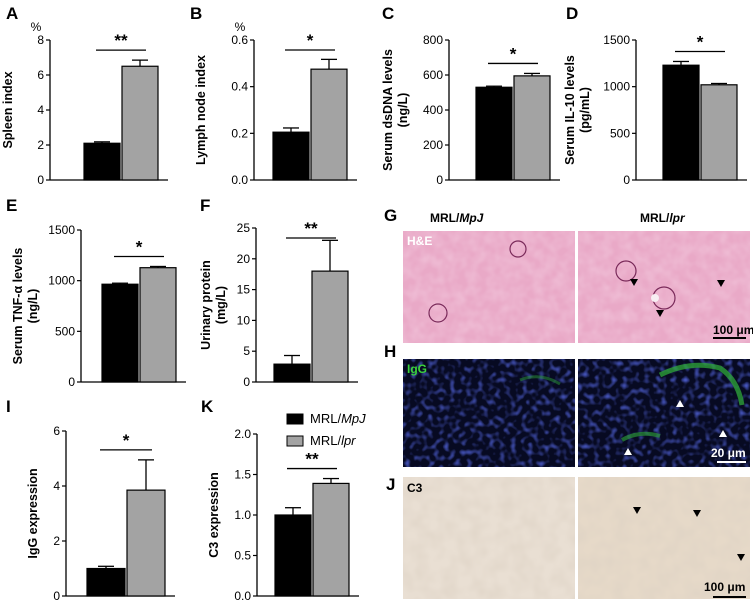  Describe the element at coordinates (239, 87) in the screenshot. I see `y-tick-label: 0.4` at that location.